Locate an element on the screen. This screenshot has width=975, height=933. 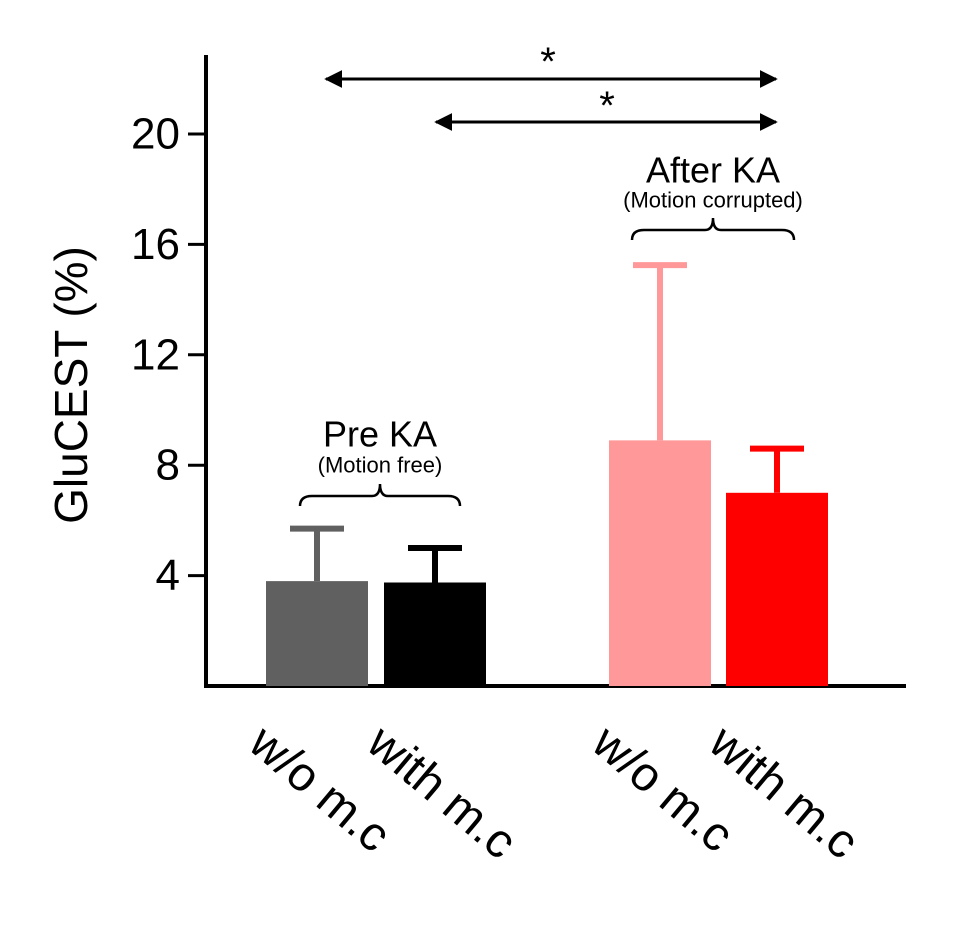
group-brace-after is located at coordinates (713, 229).